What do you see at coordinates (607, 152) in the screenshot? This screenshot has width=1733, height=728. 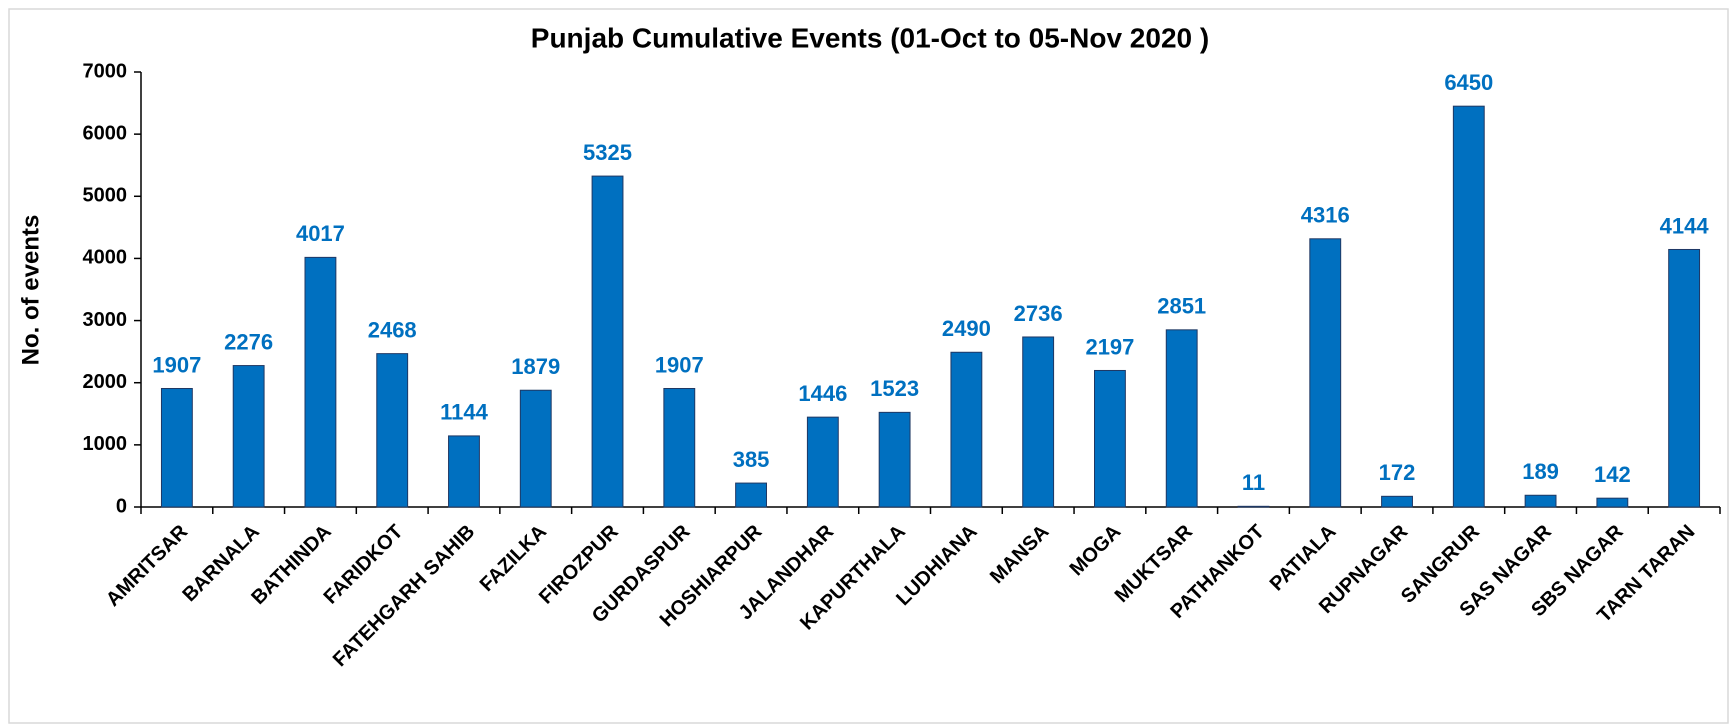 I see `value-label: 5325` at bounding box center [607, 152].